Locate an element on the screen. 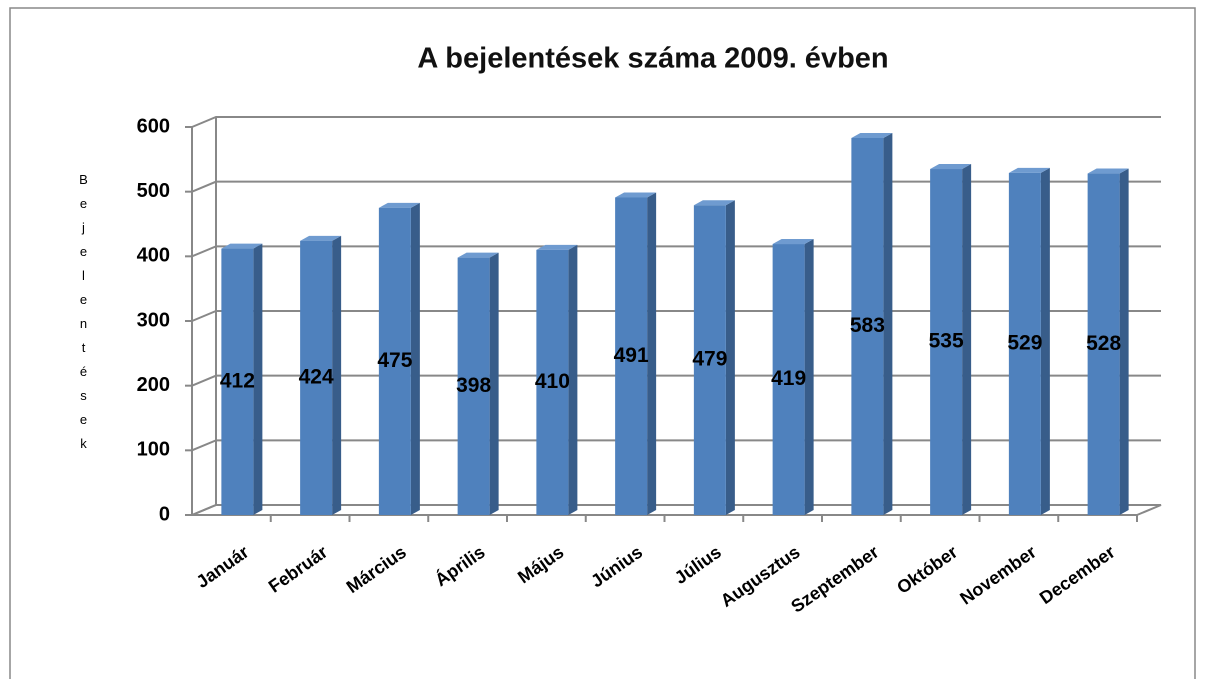  value-label: 410 is located at coordinates (552, 381).